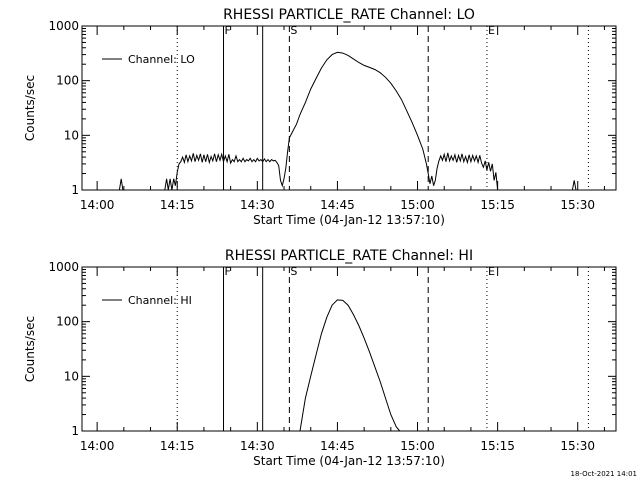  I want to click on series-line, so click(350, 365).